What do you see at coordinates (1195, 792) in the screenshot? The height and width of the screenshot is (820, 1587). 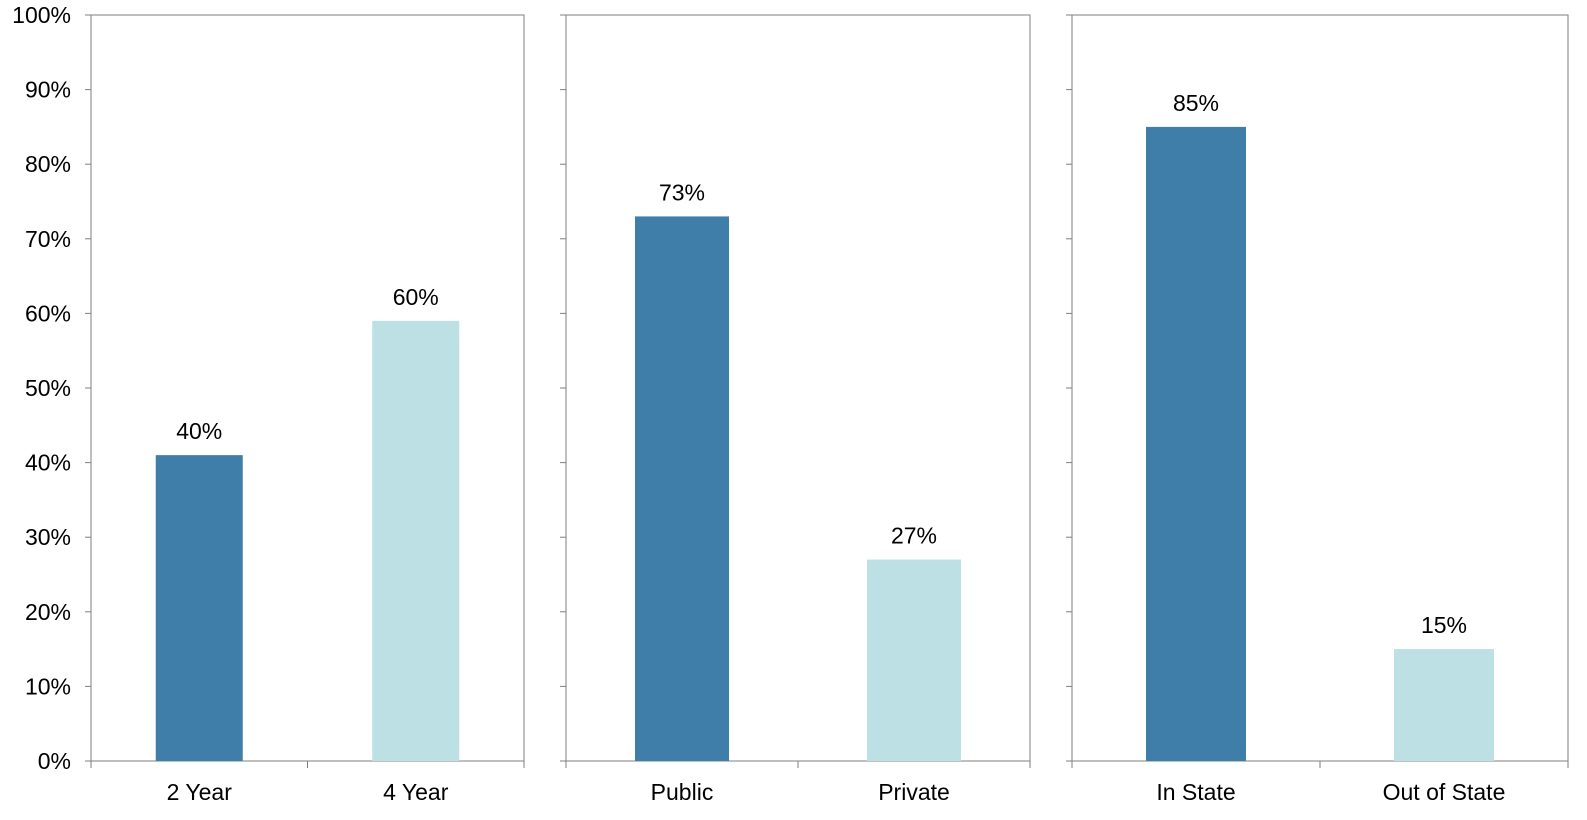 I see `x-category-label: In State` at bounding box center [1195, 792].